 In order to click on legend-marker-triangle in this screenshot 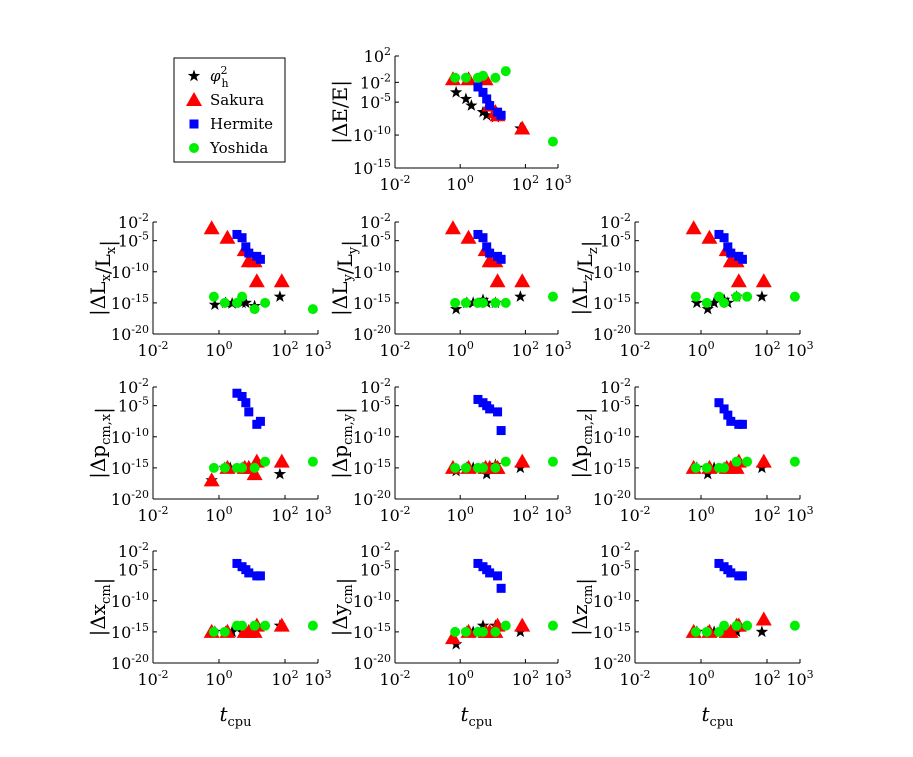, I will do `click(194, 99)`.